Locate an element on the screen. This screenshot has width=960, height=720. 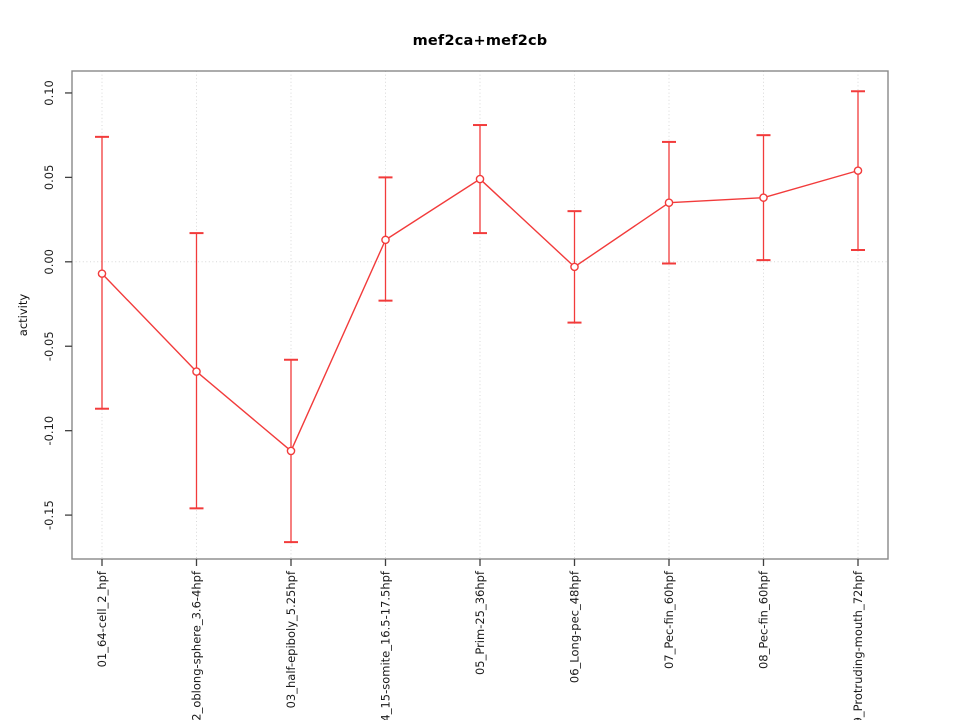
x-tick-label: 06_Long-pec_48hpf is located at coordinates (575, 626).